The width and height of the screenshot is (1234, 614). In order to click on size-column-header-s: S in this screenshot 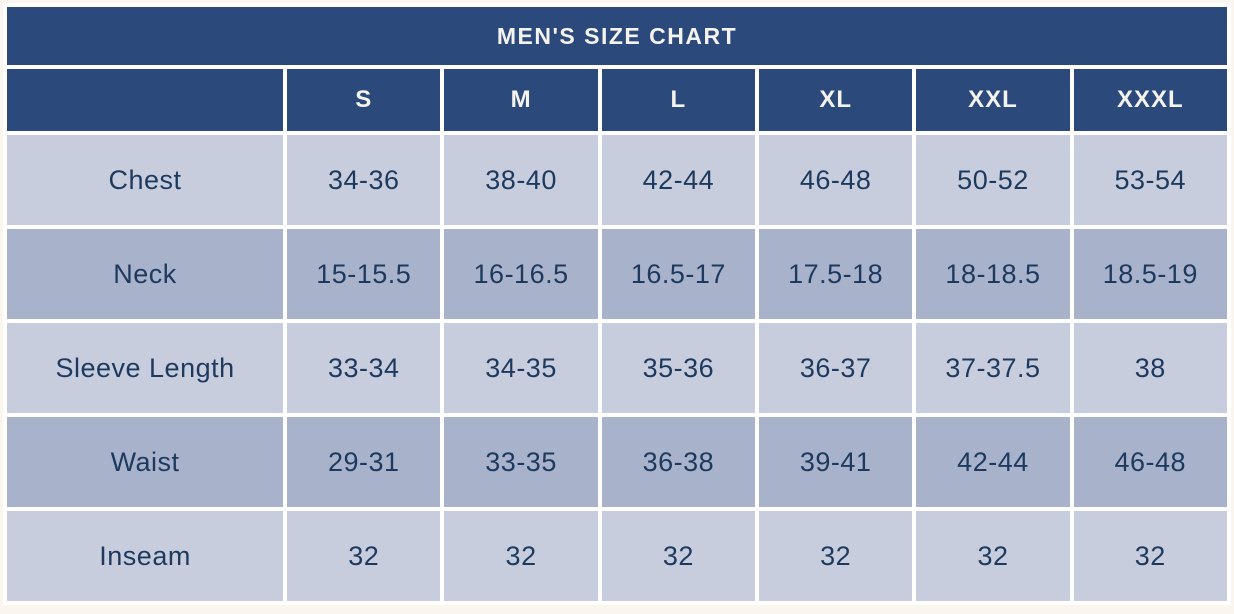, I will do `click(364, 100)`.